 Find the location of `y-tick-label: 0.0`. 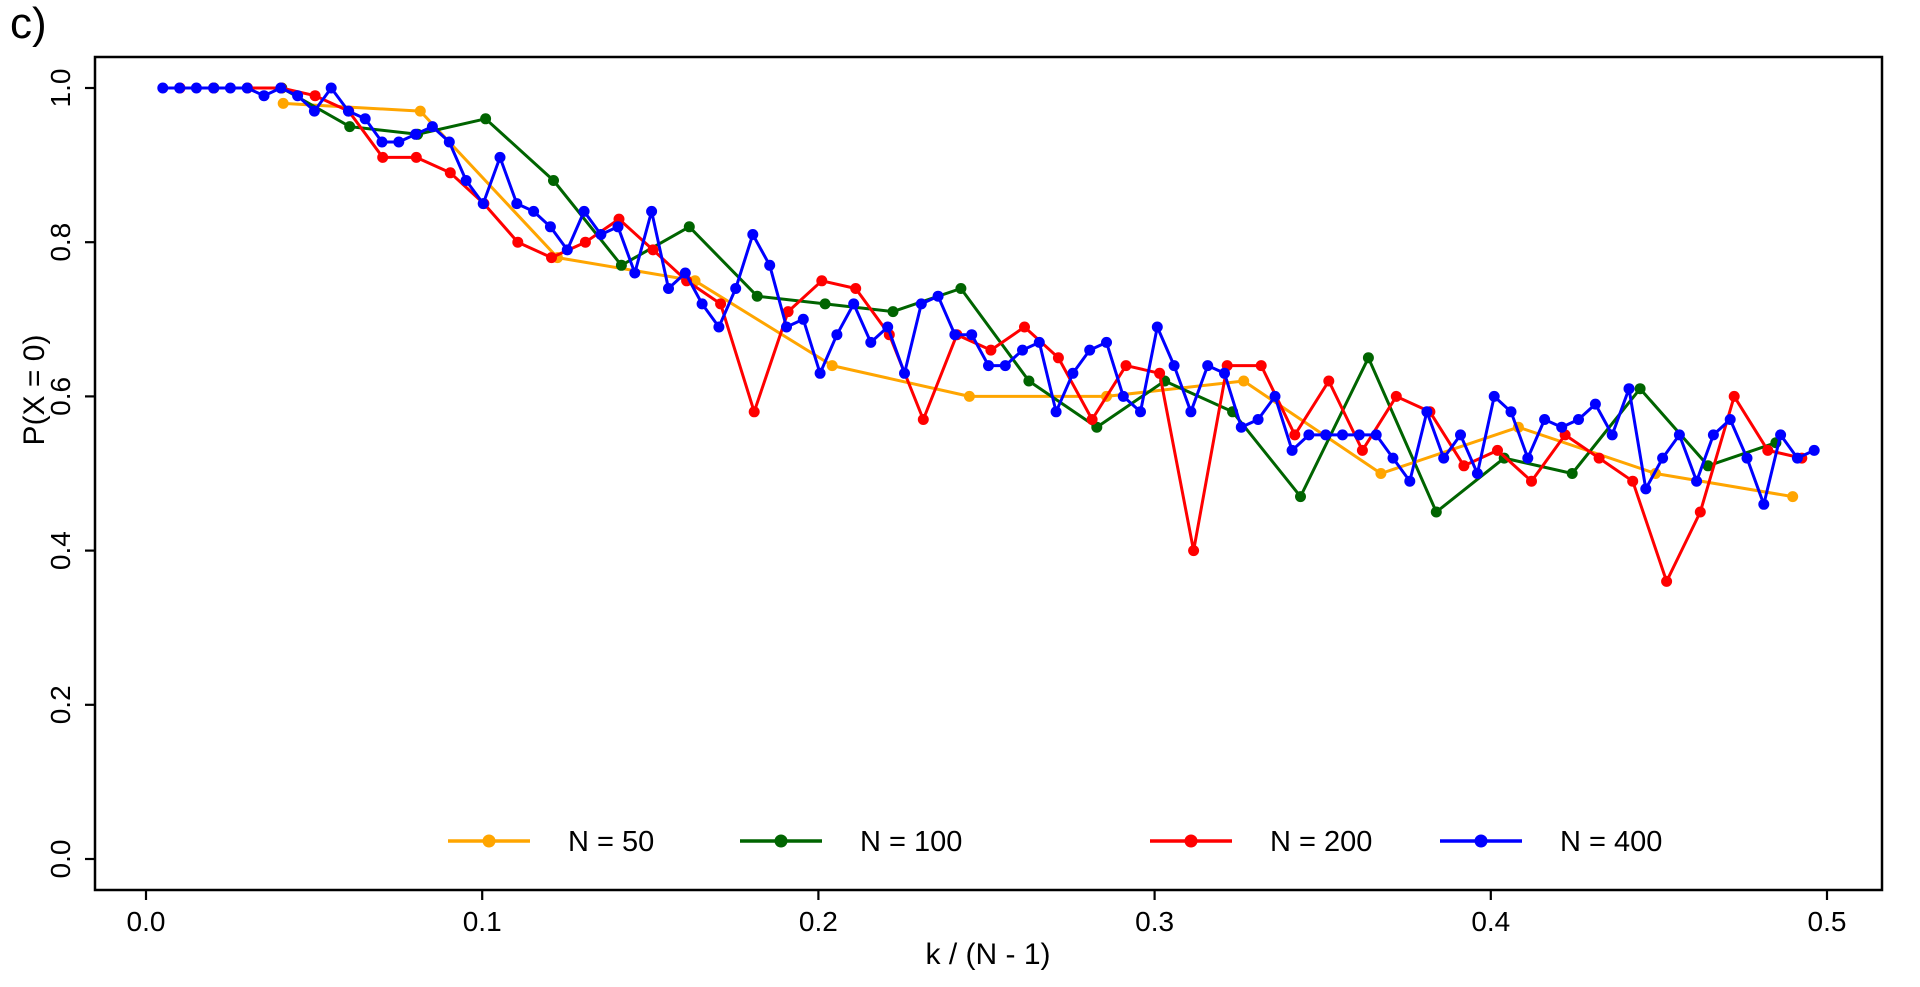

y-tick-label: 0.0 is located at coordinates (60, 859).